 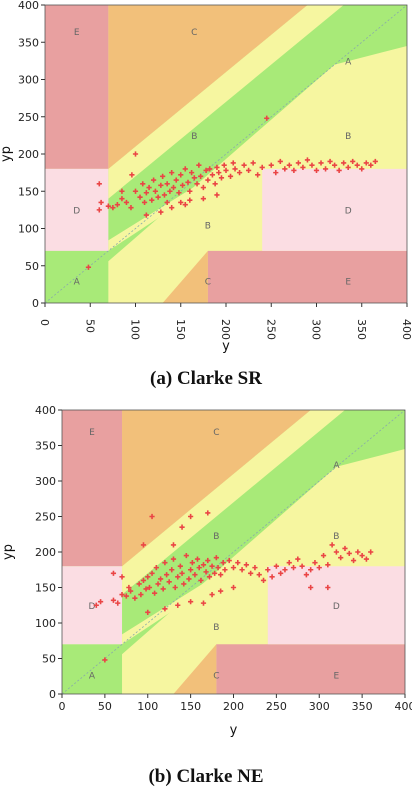 I want to click on y-tick-label: 0, so click(x=52, y=694).